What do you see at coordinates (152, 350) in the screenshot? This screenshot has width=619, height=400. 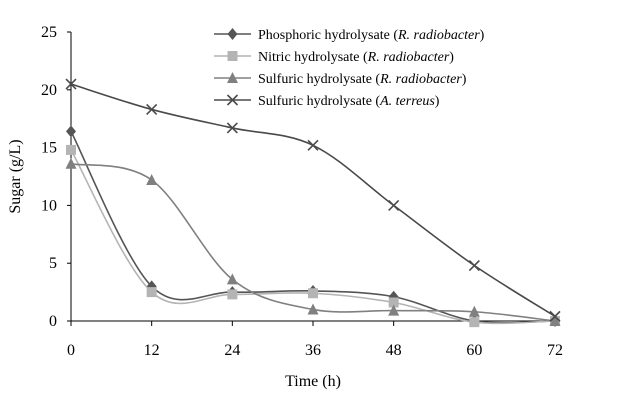 I see `x-tick-label: 12` at bounding box center [152, 350].